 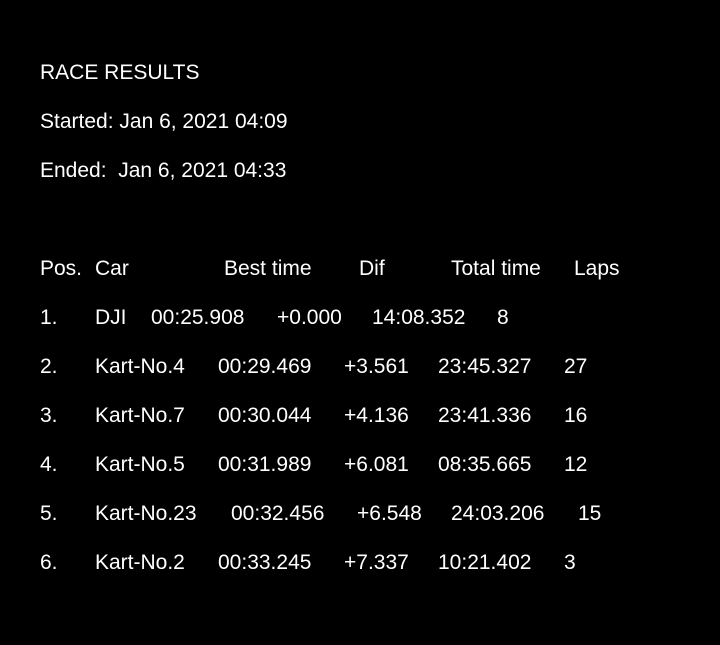 I want to click on ended-line: Ended: Jan 6, 2021 04:33, so click(x=163, y=171).